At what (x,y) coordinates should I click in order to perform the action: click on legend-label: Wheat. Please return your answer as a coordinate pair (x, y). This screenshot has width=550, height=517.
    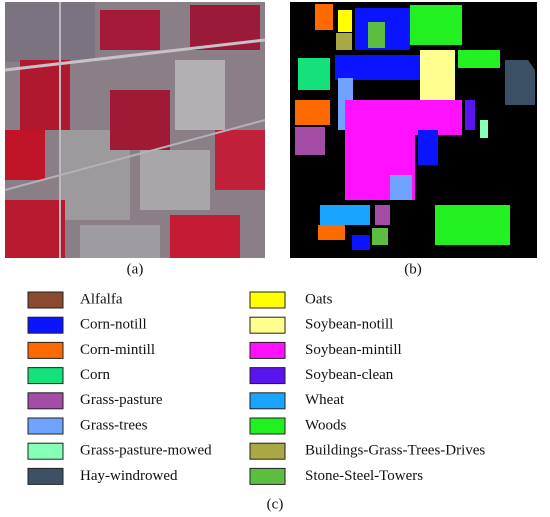
    Looking at the image, I should click on (325, 400).